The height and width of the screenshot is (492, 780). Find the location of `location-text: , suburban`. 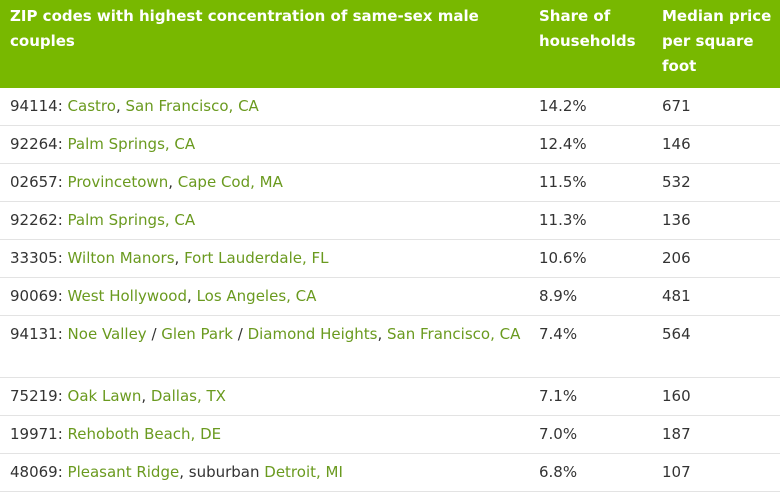

location-text: , suburban is located at coordinates (222, 472).